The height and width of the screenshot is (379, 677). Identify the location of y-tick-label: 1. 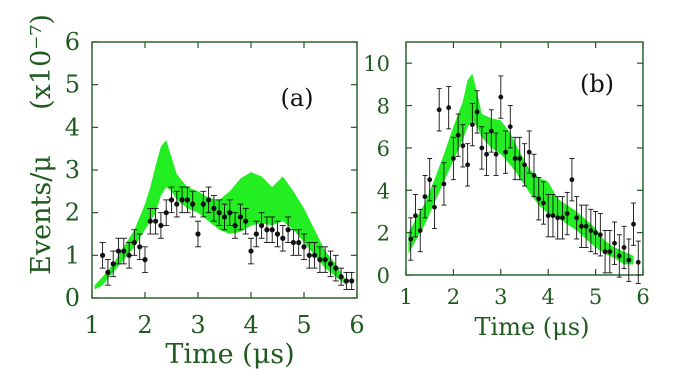
(72, 255).